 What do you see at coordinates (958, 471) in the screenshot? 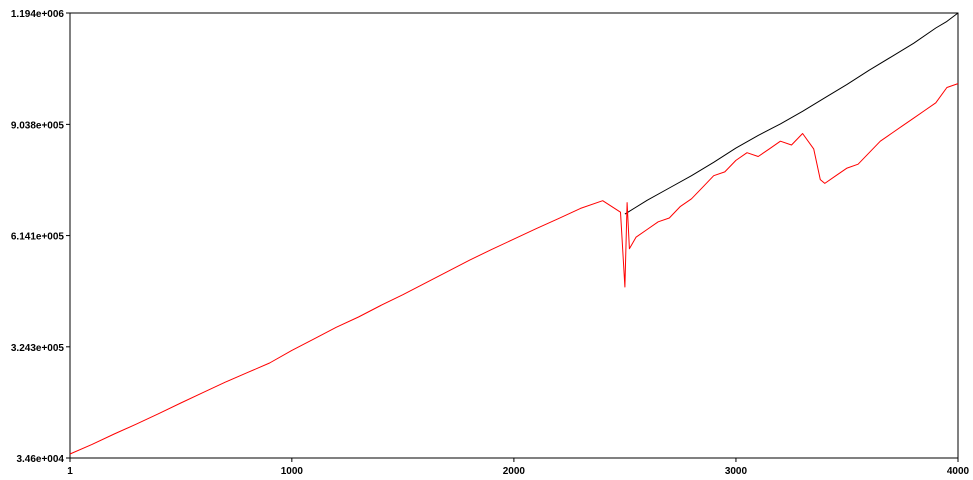
I see `x-tick-label: 4000` at bounding box center [958, 471].